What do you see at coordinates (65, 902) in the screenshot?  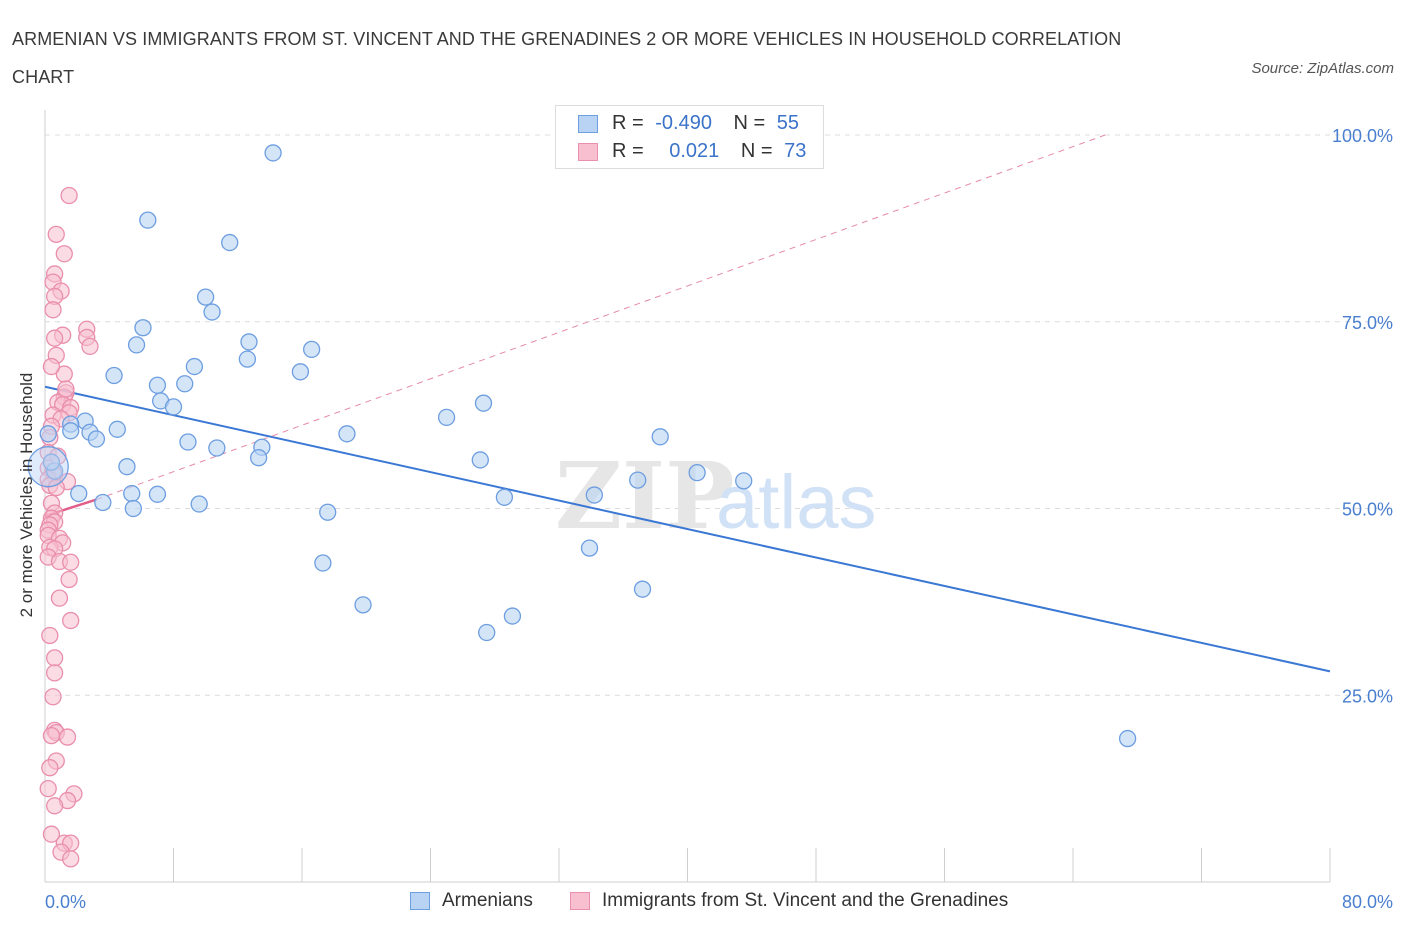 I see `x-tick-label-min: 0.0%` at bounding box center [65, 902].